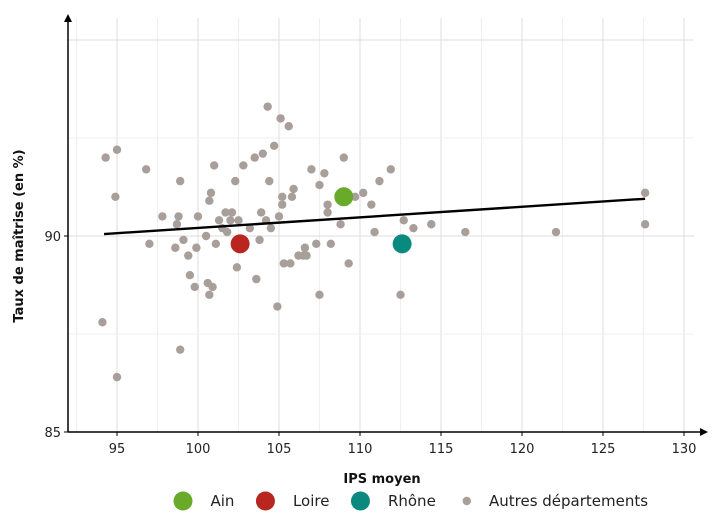 The width and height of the screenshot is (724, 513). Describe the element at coordinates (68, 18) in the screenshot. I see `y-axis-arrow` at that location.